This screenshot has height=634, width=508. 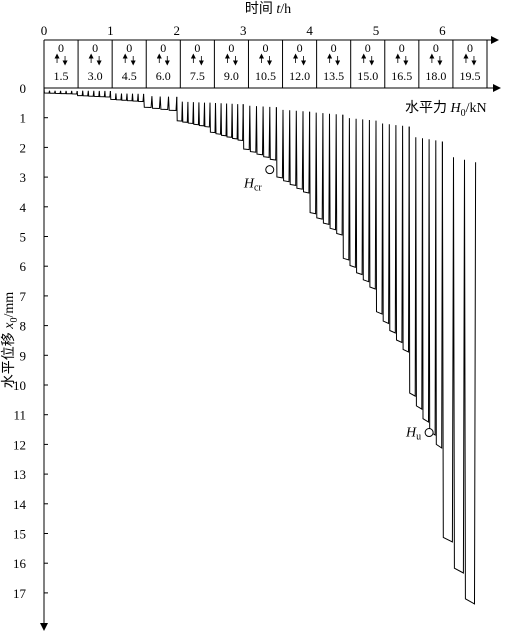 What do you see at coordinates (401, 76) in the screenshot?
I see `load-value-label: 16.5` at bounding box center [401, 76].